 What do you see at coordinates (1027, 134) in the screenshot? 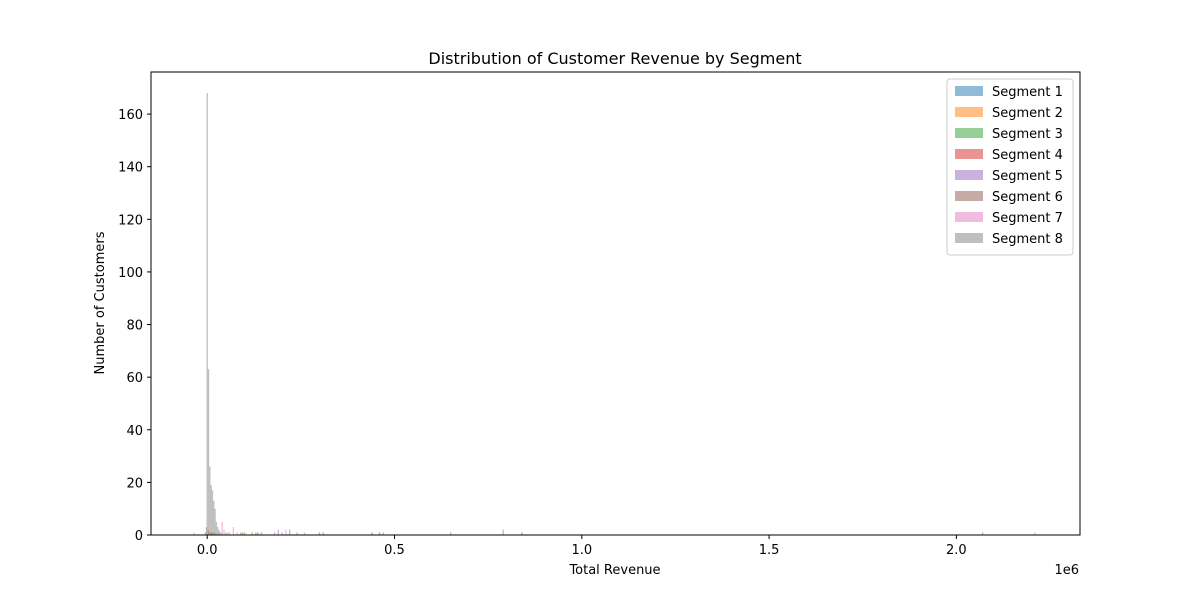
I see `legend-label: Segment 3` at bounding box center [1027, 134].